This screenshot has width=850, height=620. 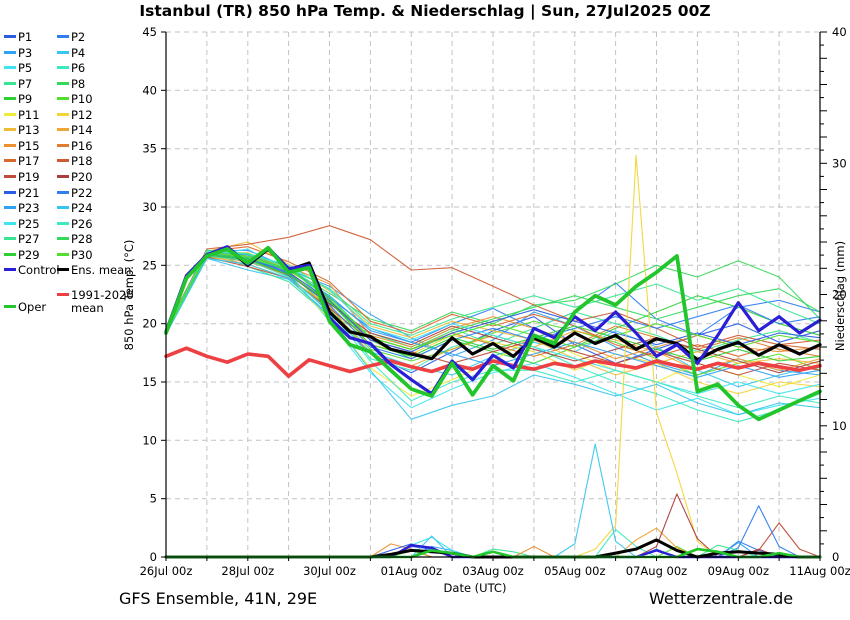 What do you see at coordinates (149, 324) in the screenshot?
I see `y-axis-left-tick-label: 20` at bounding box center [149, 324].